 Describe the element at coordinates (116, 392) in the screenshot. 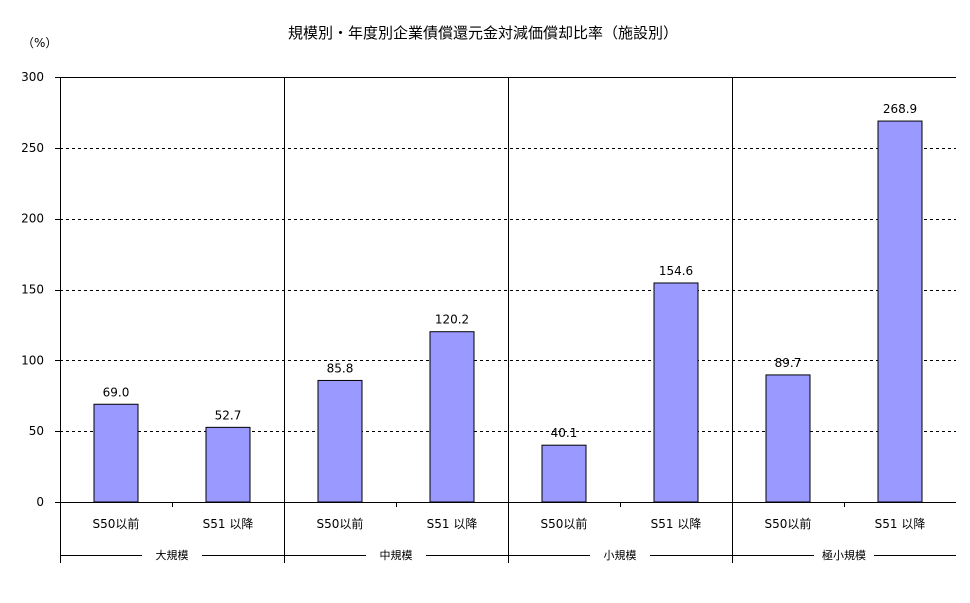

I see `data-label: 69.0` at that location.